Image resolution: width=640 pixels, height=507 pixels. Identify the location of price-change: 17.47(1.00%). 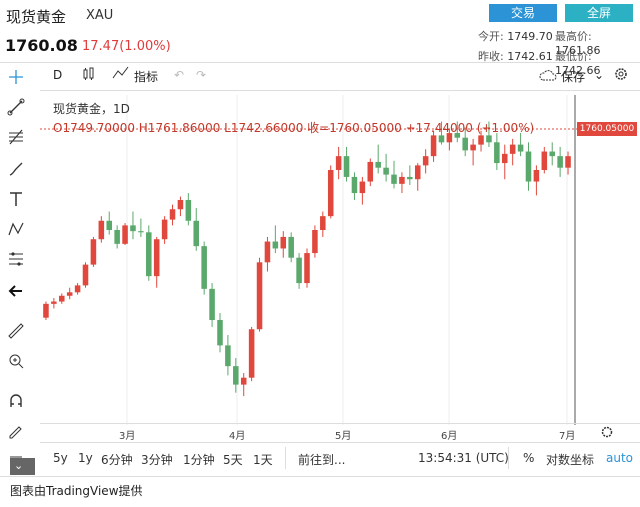
(126, 46).